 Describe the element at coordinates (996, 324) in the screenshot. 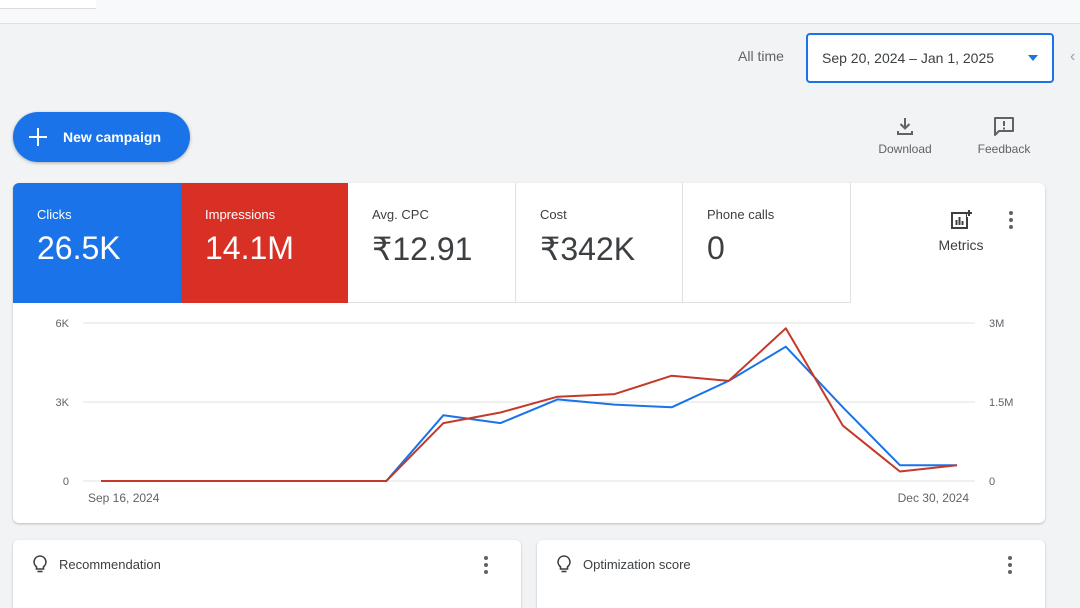

I see `y-right-tick: 3M` at that location.